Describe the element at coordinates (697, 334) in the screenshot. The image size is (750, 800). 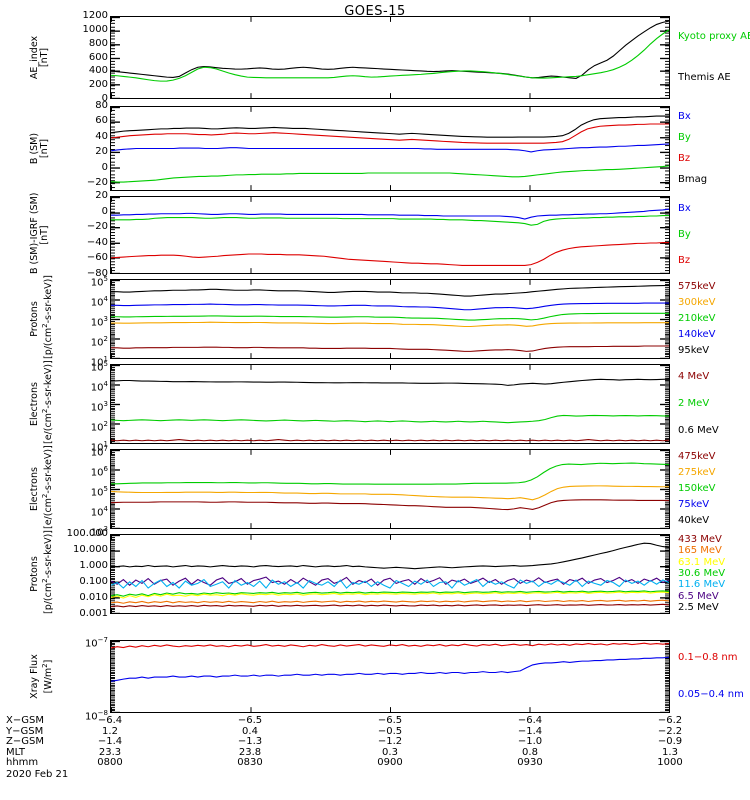
I see `legend-item: 140keV` at that location.